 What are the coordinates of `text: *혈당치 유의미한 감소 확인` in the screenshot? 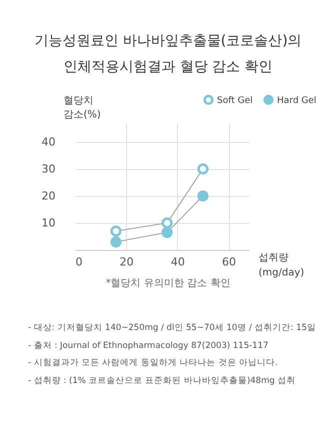 It's located at (168, 283).